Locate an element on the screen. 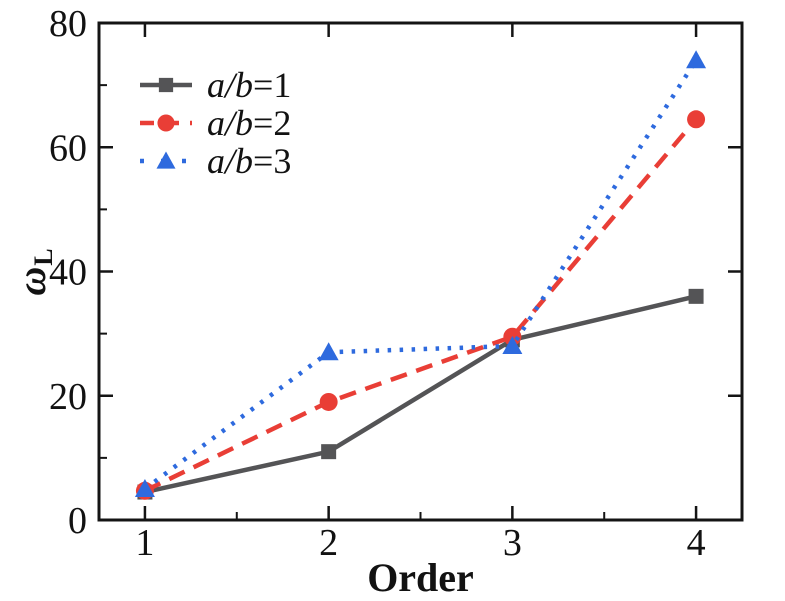 This screenshot has width=785, height=601. legend: a/b=1 a/b=2 a/b=3 is located at coordinates (215, 123).